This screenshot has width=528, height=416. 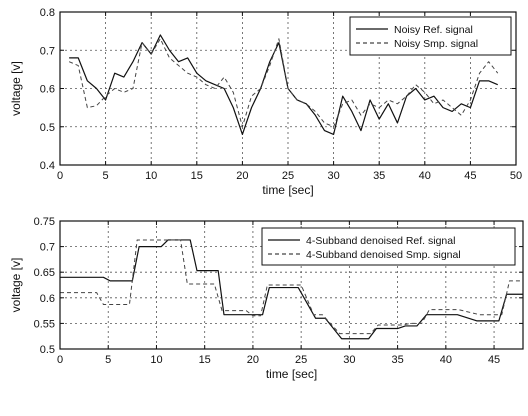 I want to click on chart1-legend-box, so click(x=388, y=246).